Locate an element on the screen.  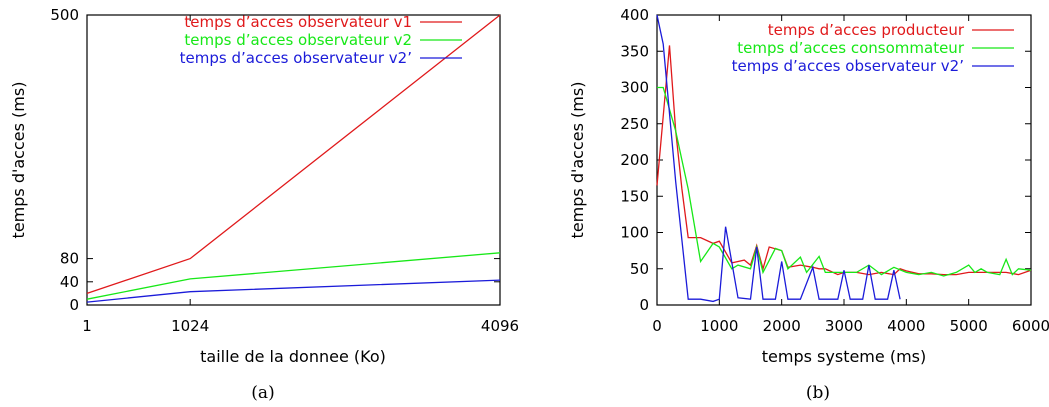
y-tick-label-b-6: 300 is located at coordinates (634, 88).